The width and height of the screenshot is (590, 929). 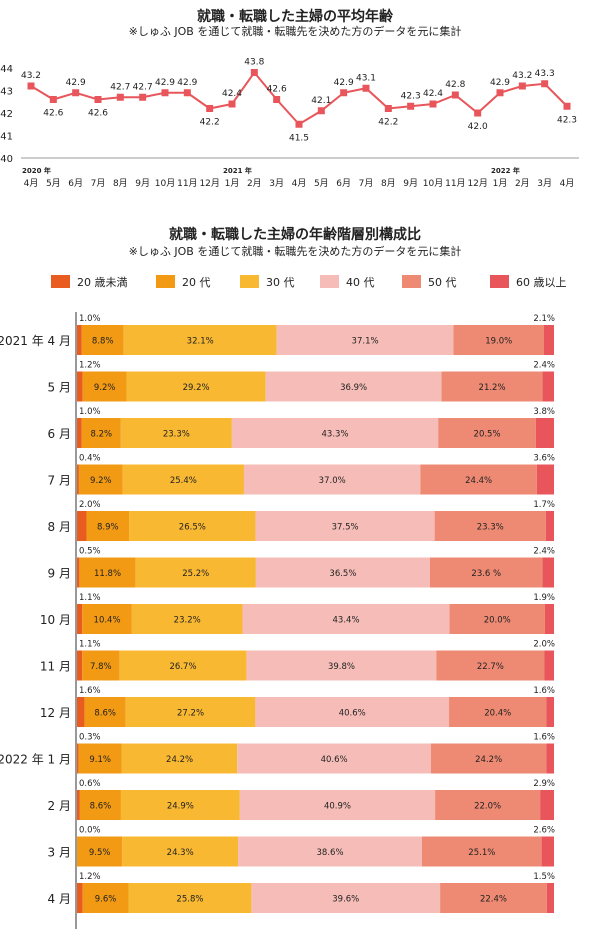 I want to click on y-tick-label: 43, so click(x=6, y=92).